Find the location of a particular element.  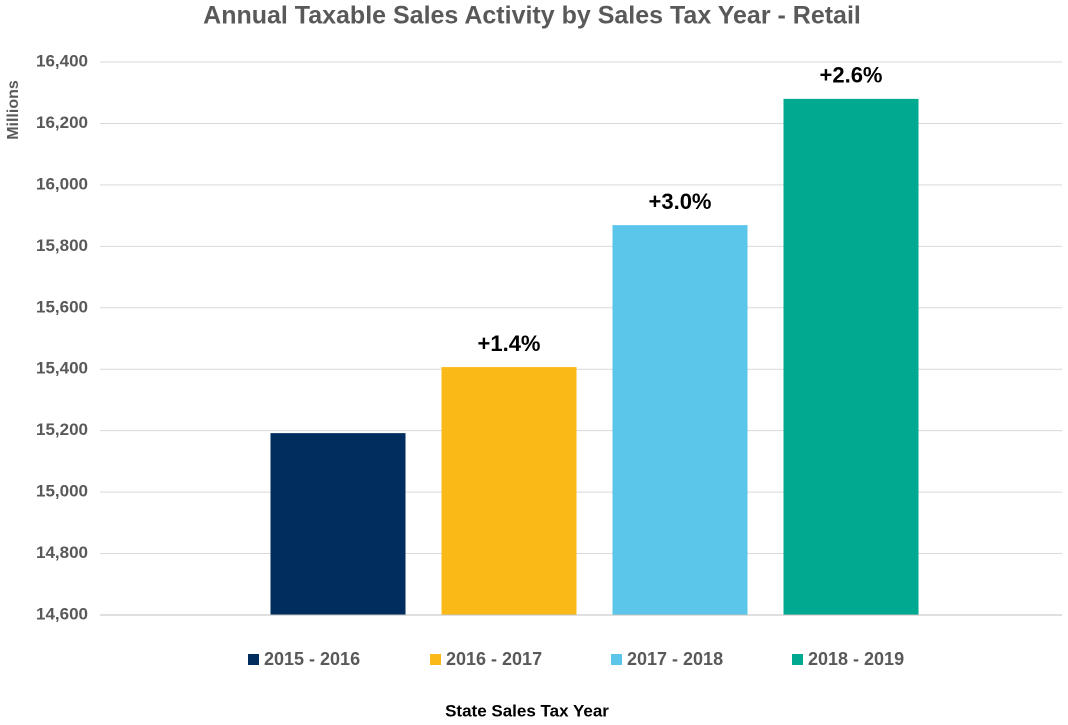

y-tick-label: 15,800 is located at coordinates (62, 245).